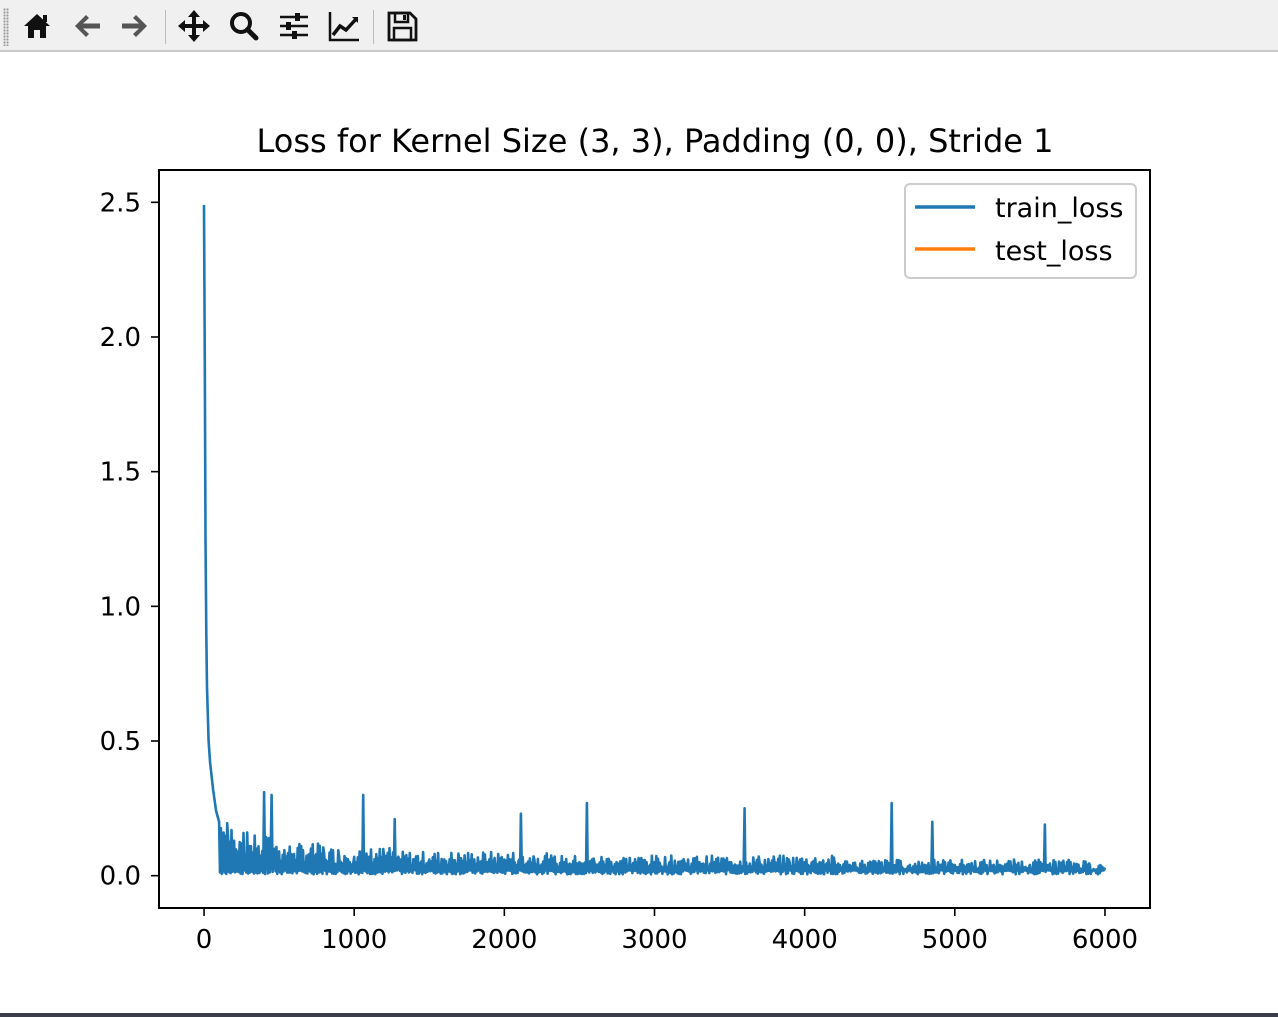 The height and width of the screenshot is (1017, 1278). I want to click on legend-label-train-loss: train_loss, so click(1059, 208).